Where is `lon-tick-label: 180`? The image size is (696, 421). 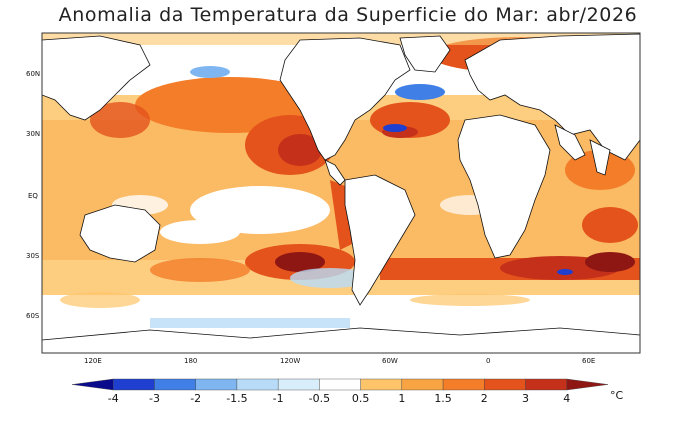
lon-tick-label: 180 is located at coordinates (190, 361).